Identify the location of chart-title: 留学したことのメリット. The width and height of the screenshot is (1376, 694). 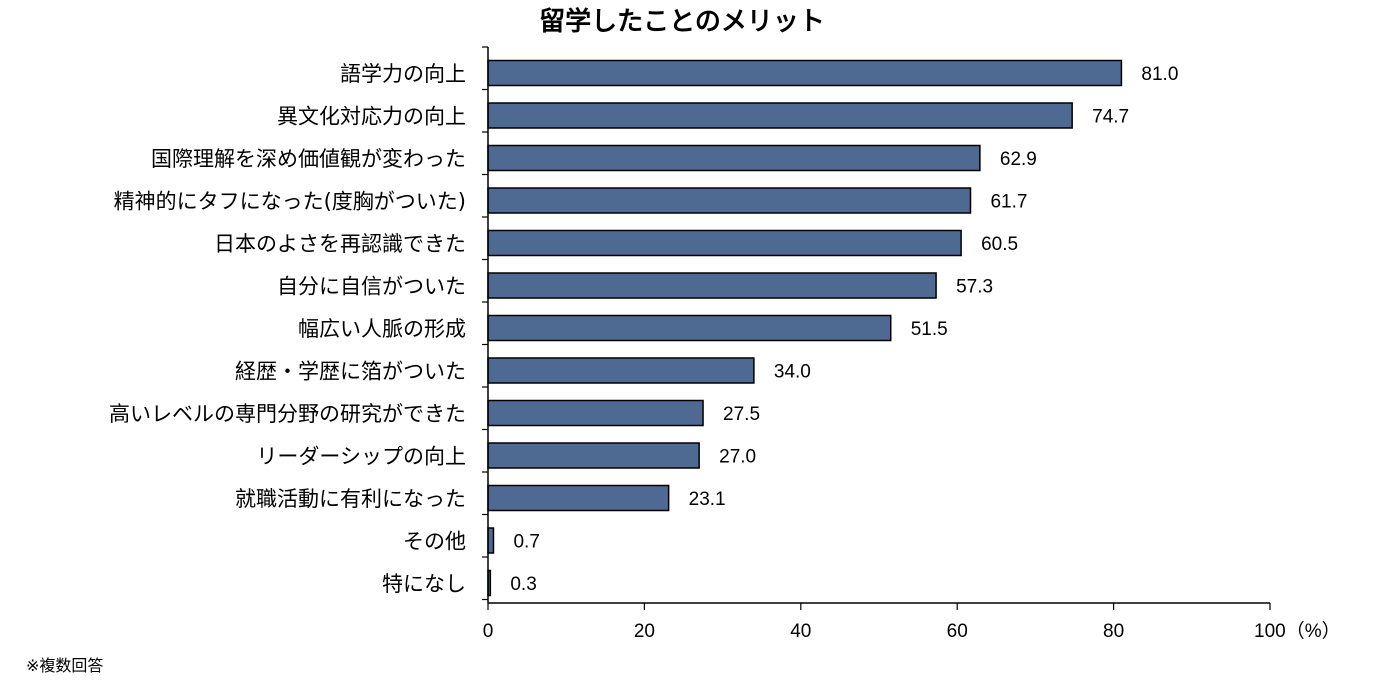
(682, 21).